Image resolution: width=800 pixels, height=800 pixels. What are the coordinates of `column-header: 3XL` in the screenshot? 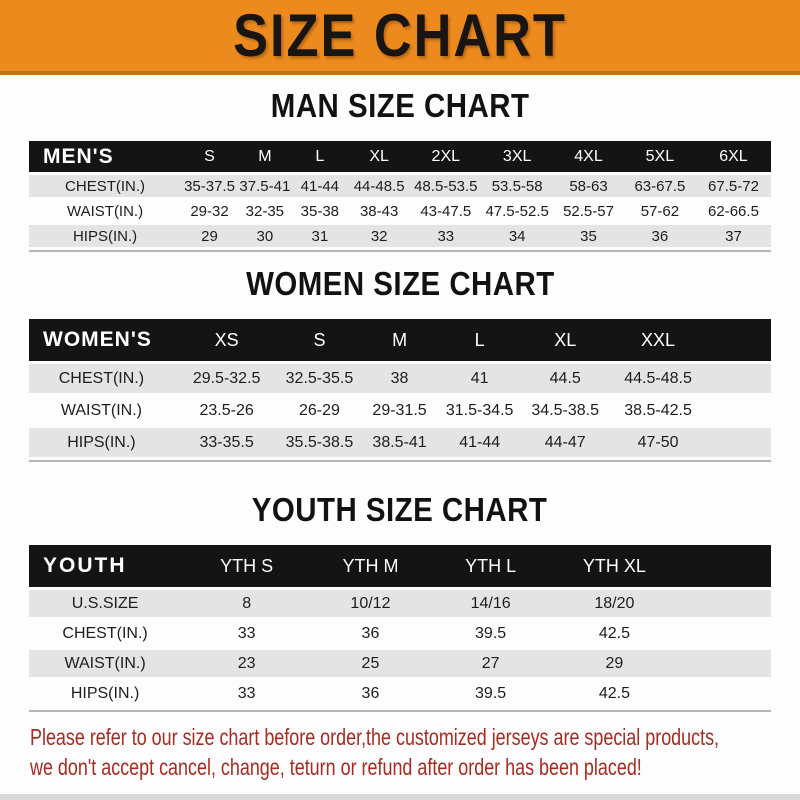 It's located at (517, 156).